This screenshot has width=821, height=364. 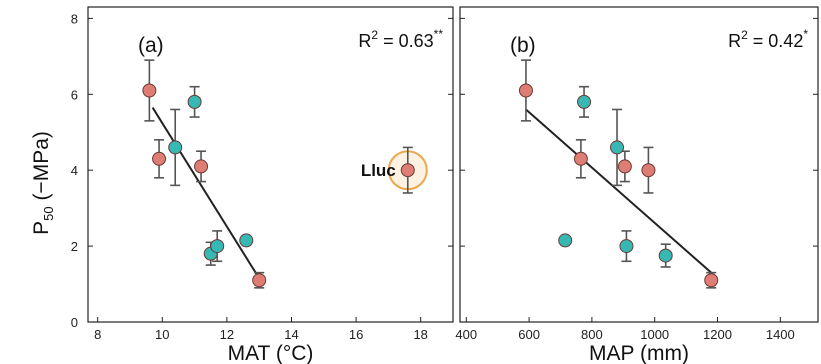 I want to click on x-tick-label: 800, so click(x=592, y=334).